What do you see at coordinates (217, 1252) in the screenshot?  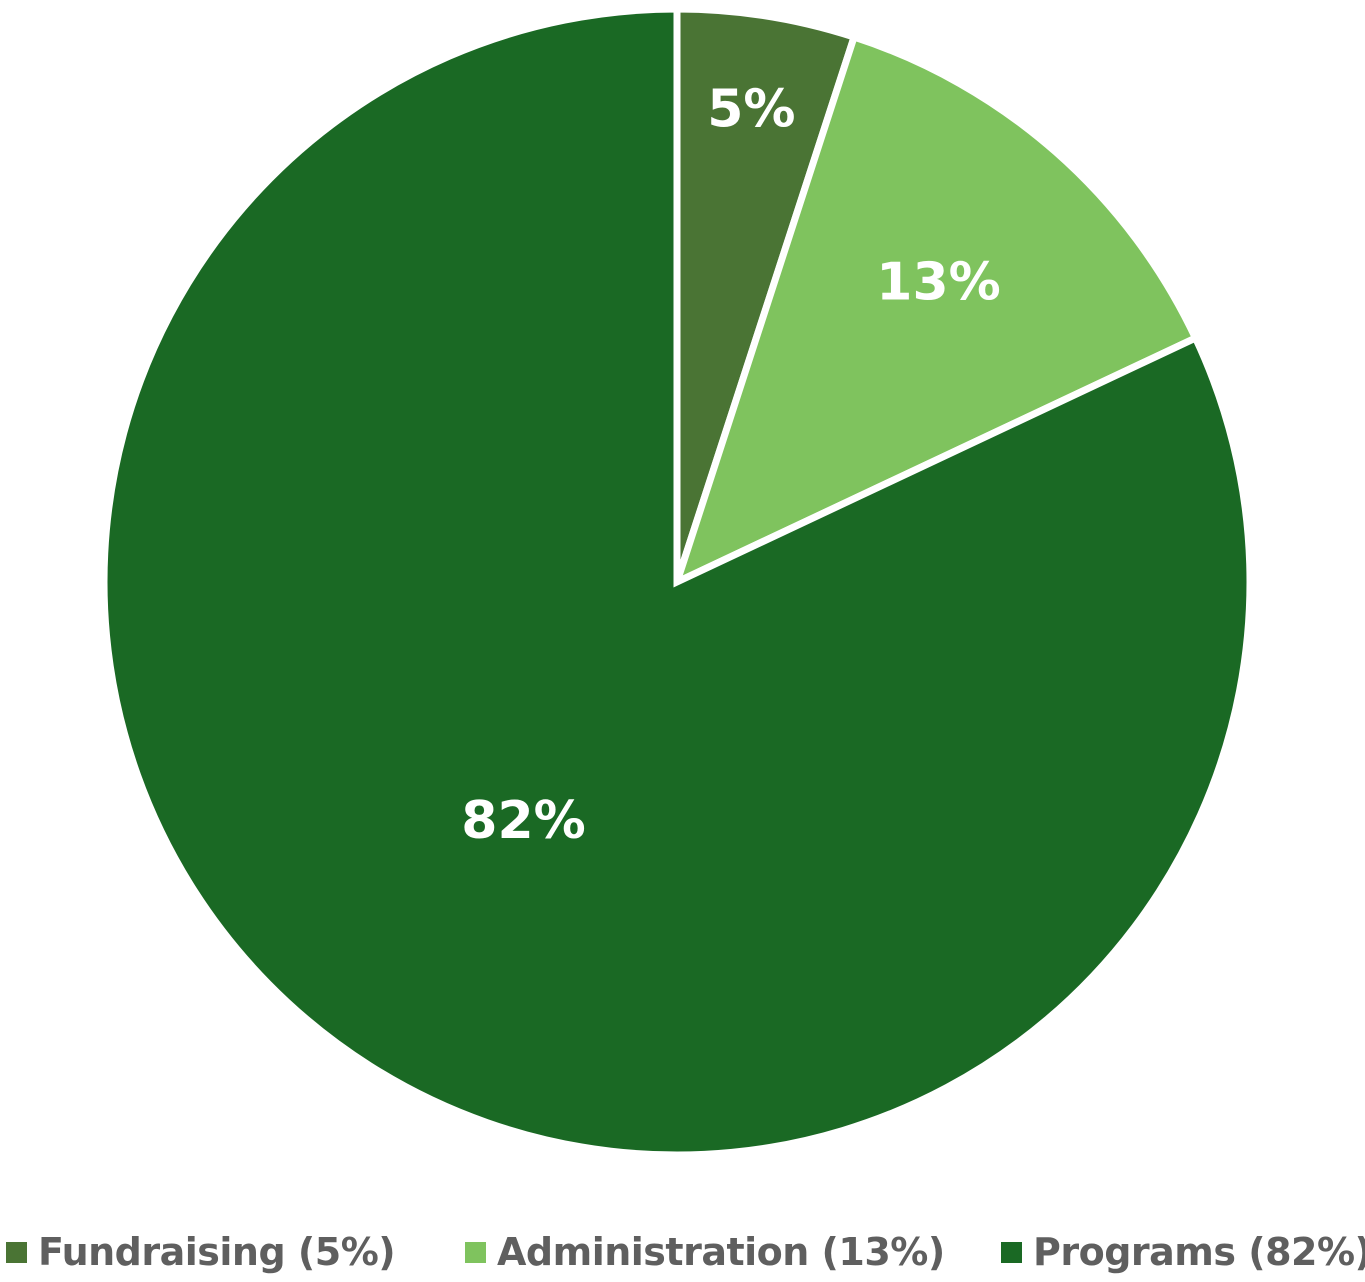 I see `legend-label-fundraising: Fundraising (5%)` at bounding box center [217, 1252].